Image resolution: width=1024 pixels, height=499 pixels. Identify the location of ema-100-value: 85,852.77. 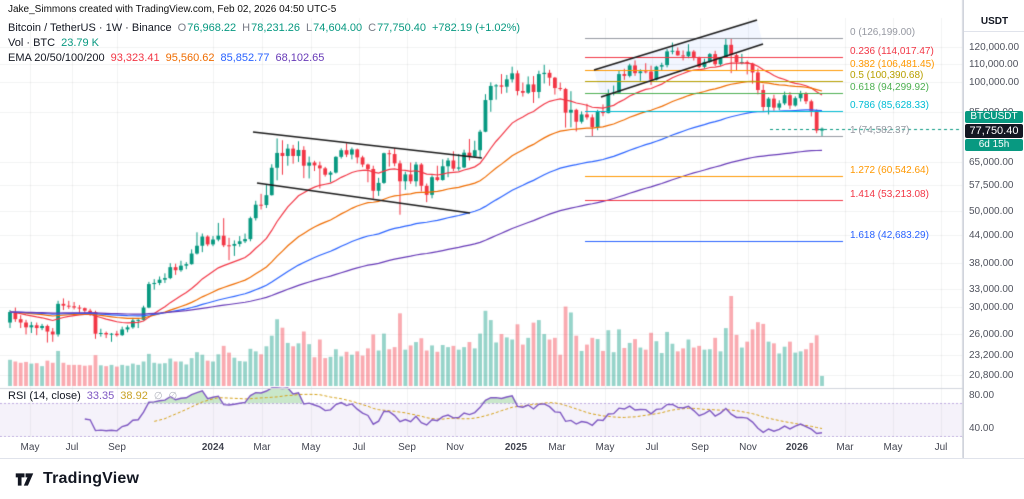
(245, 58).